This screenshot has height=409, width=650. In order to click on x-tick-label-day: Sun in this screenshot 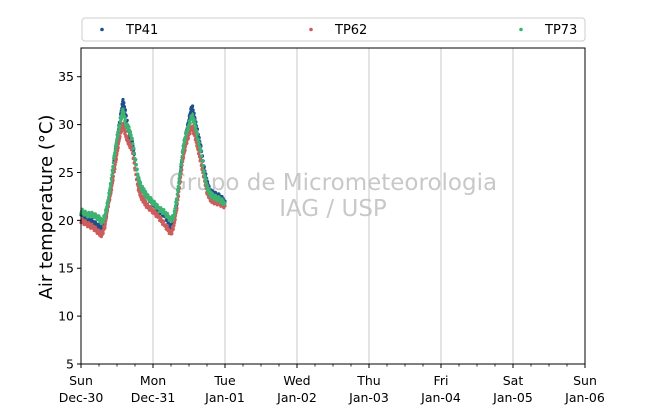, I will do `click(81, 380)`.